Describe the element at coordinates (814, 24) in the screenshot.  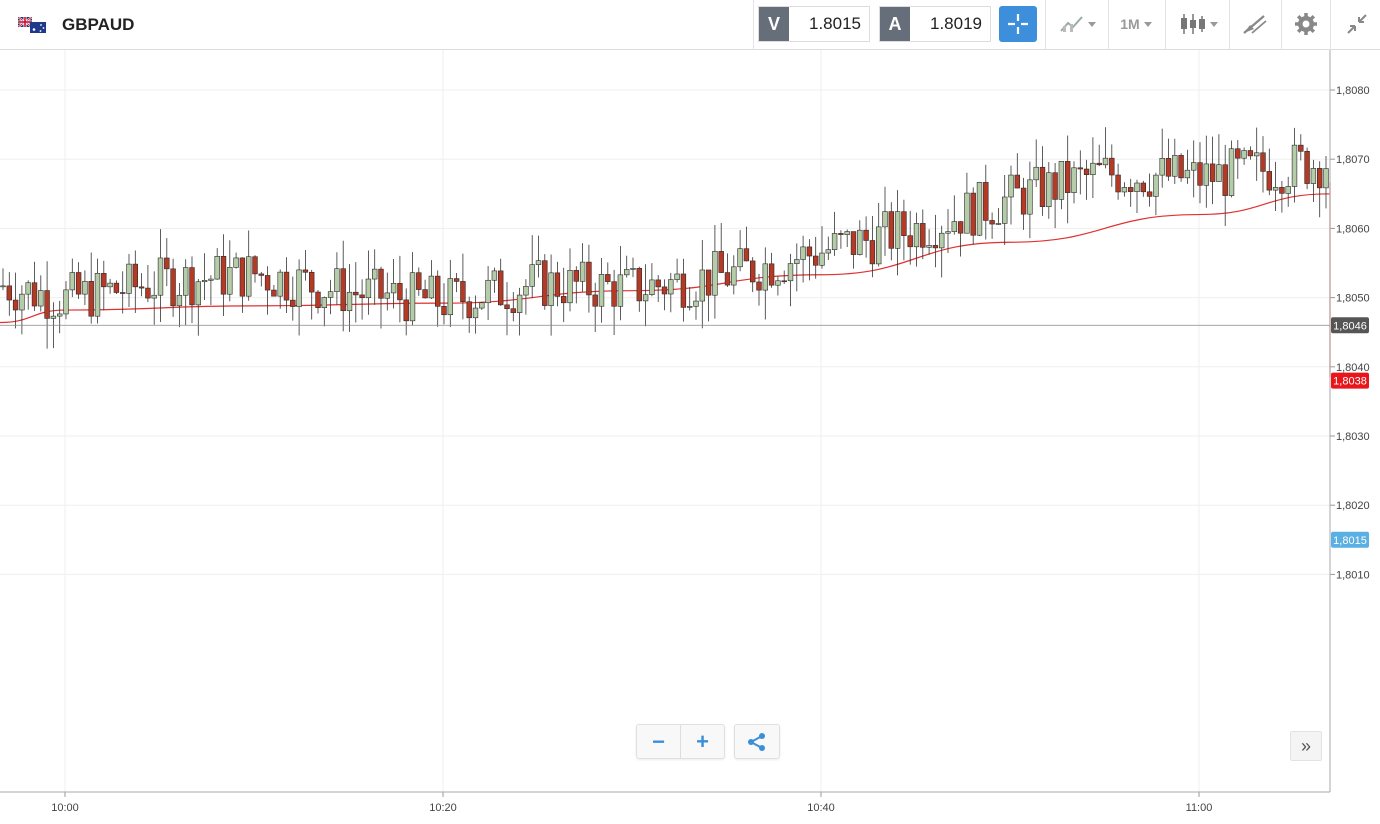
I see `bid-price-button: V 1.8015` at that location.